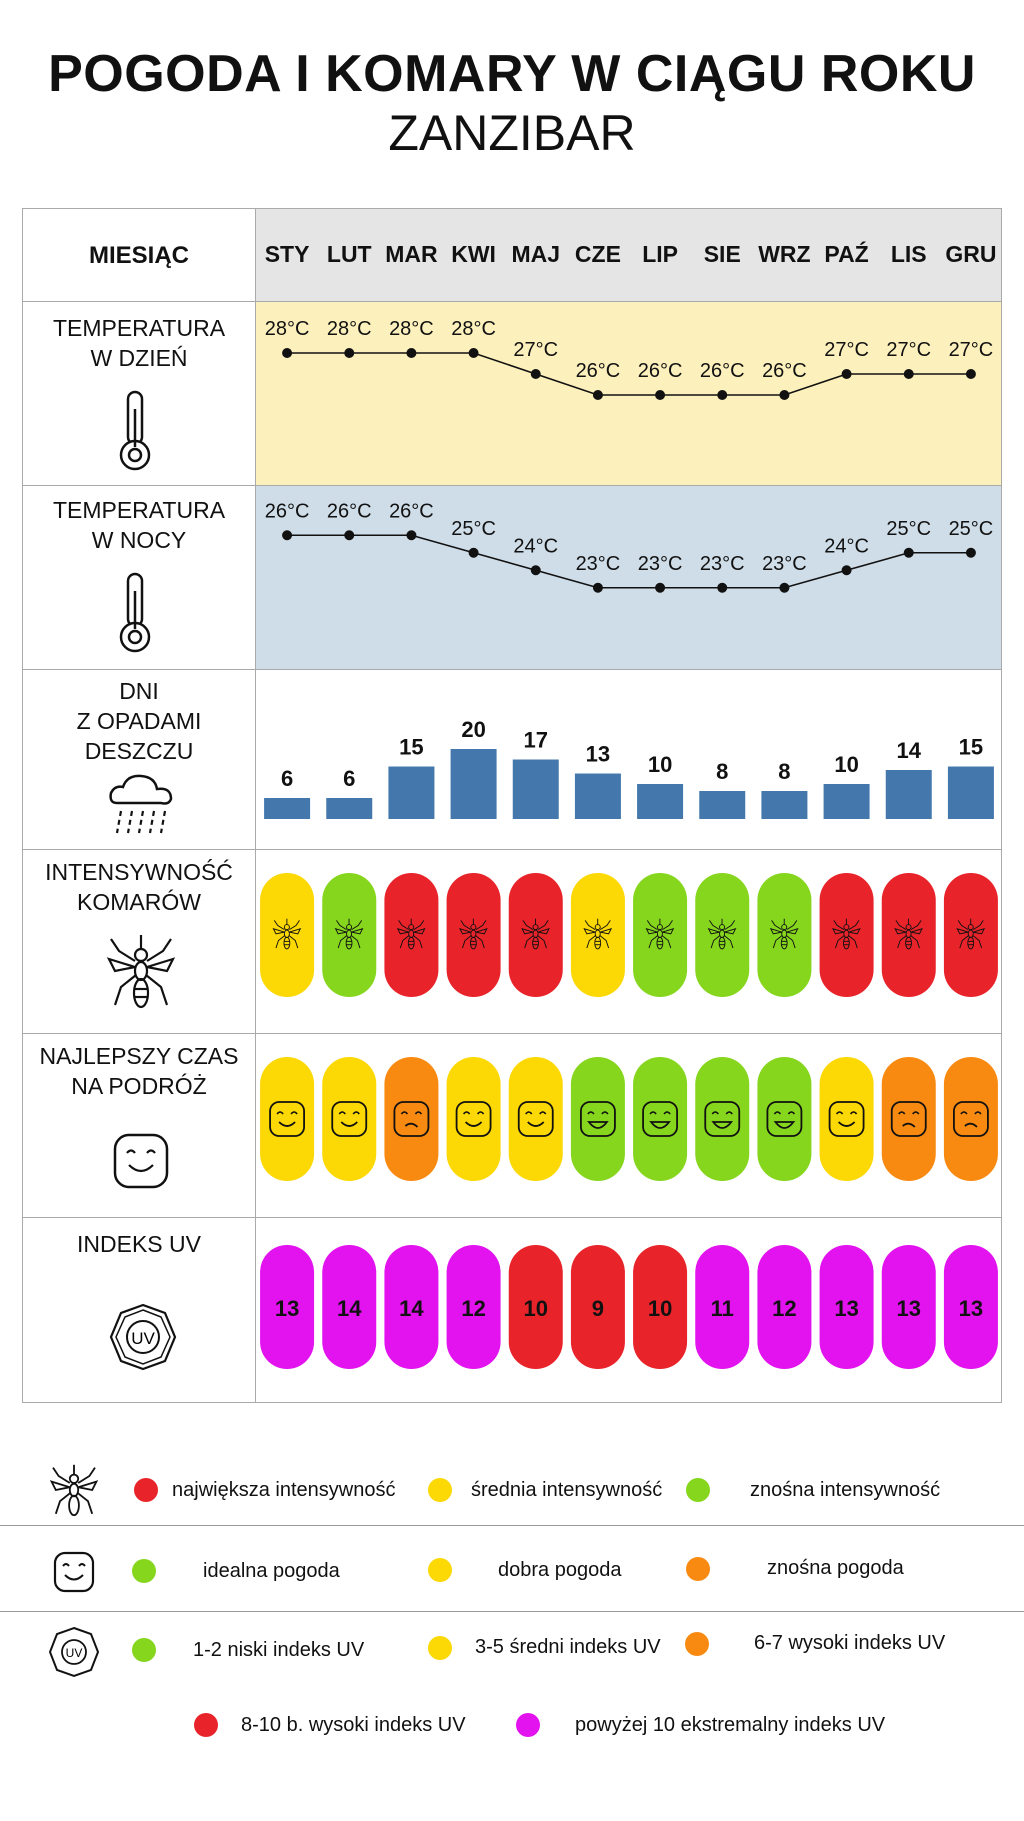 The width and height of the screenshot is (1024, 1821). What do you see at coordinates (784, 371) in the screenshot?
I see `day-temp-label: 26°C` at bounding box center [784, 371].